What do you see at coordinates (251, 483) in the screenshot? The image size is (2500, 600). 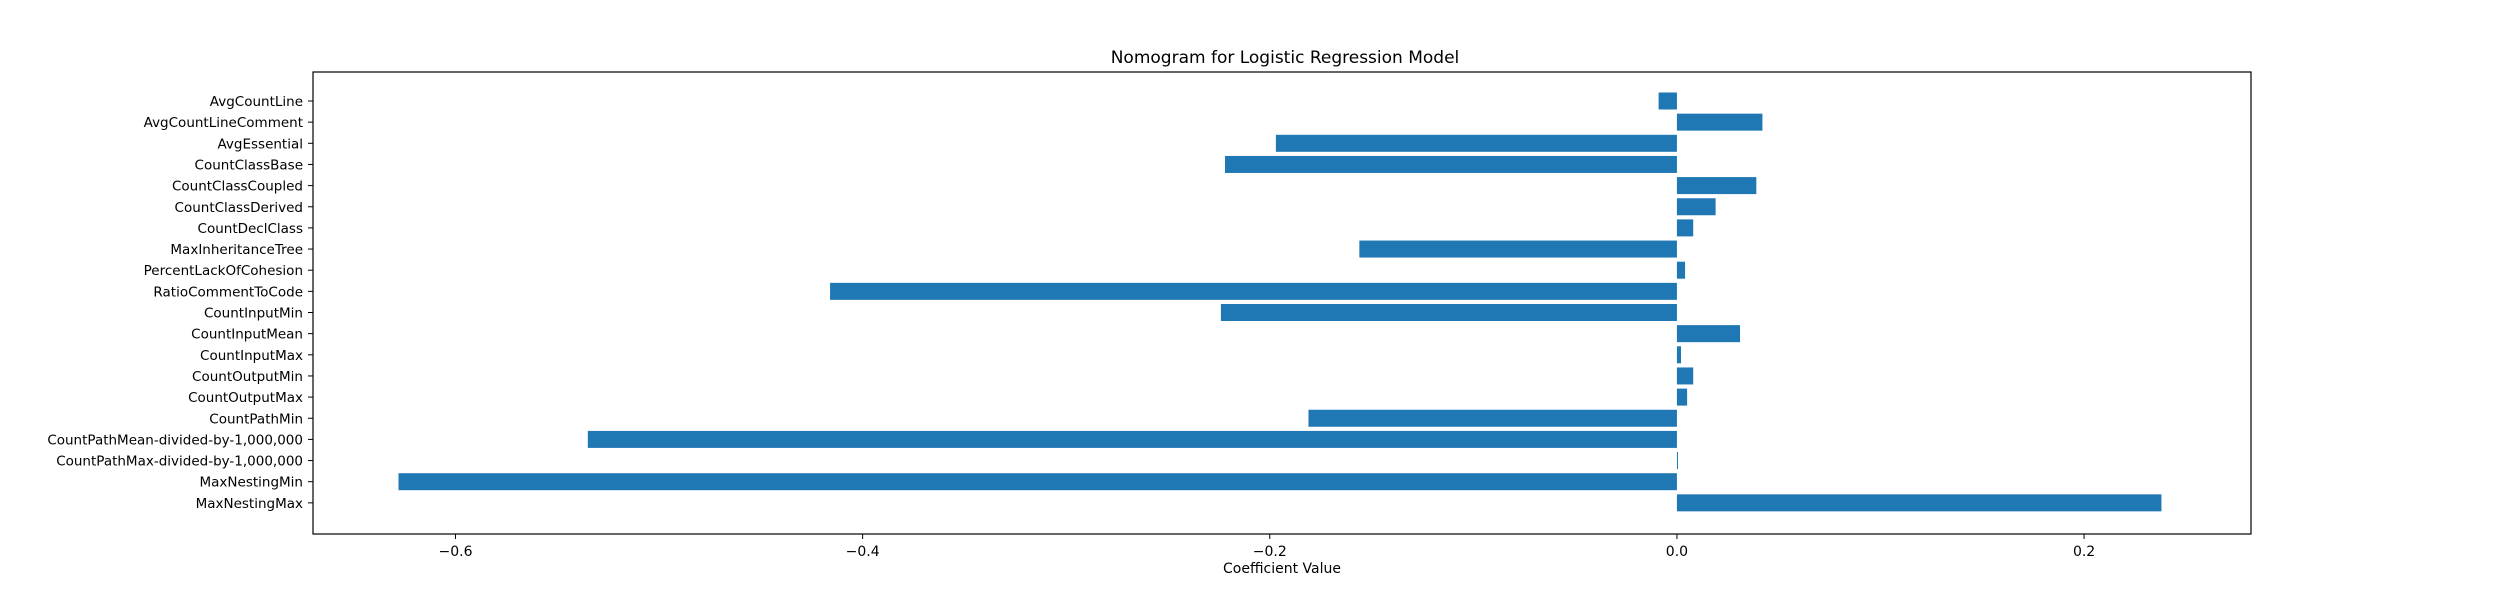 I see `y-tick-label: MaxNestingMin` at bounding box center [251, 483].